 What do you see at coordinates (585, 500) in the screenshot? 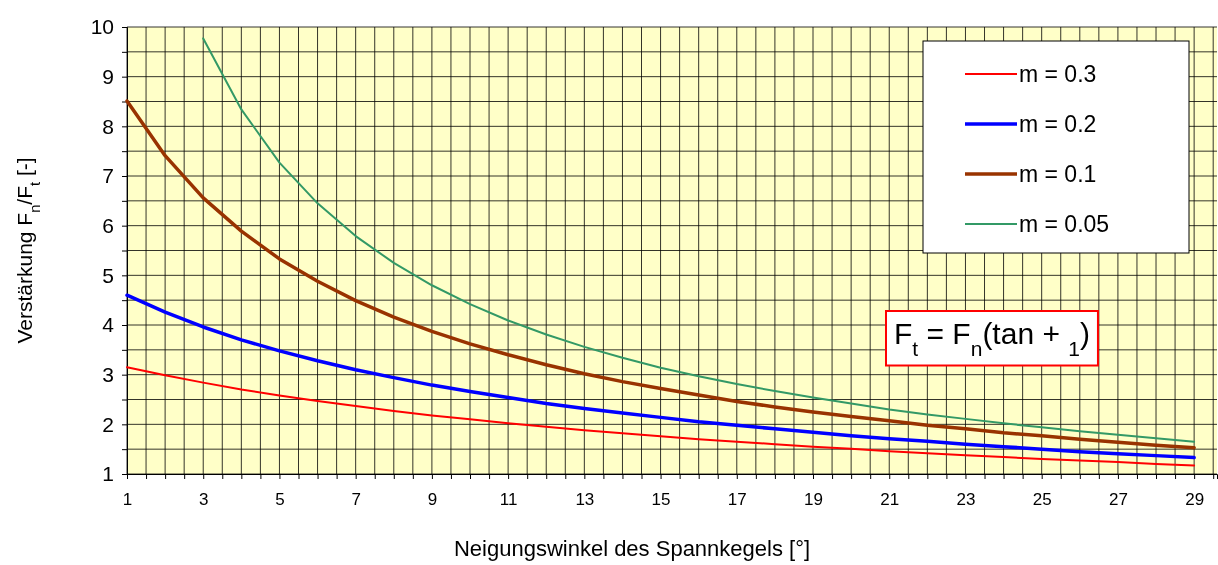
I see `x-tick-label: 13` at bounding box center [585, 500].